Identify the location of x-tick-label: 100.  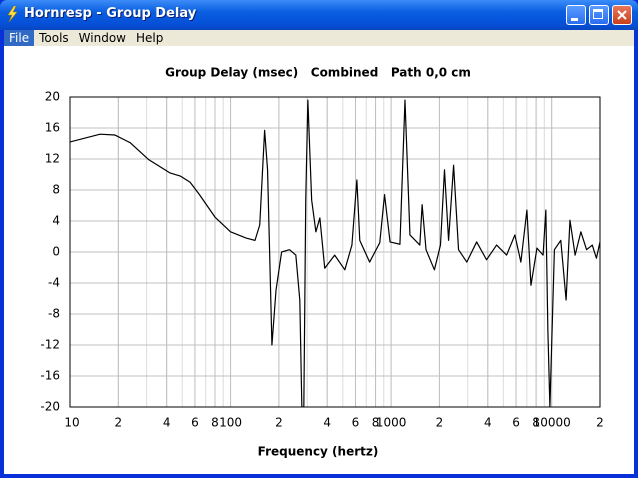
(230, 423).